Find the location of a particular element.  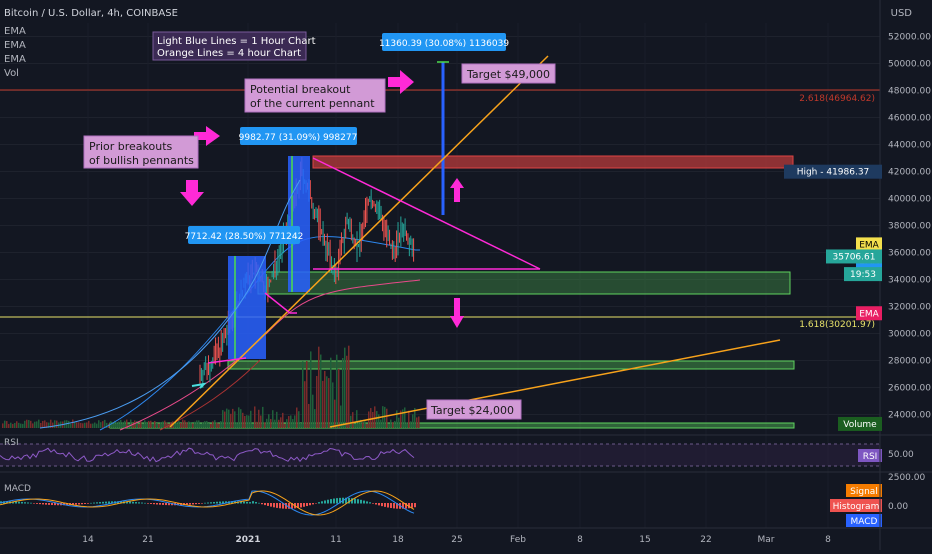

price-tick: 36000.00 is located at coordinates (909, 254).